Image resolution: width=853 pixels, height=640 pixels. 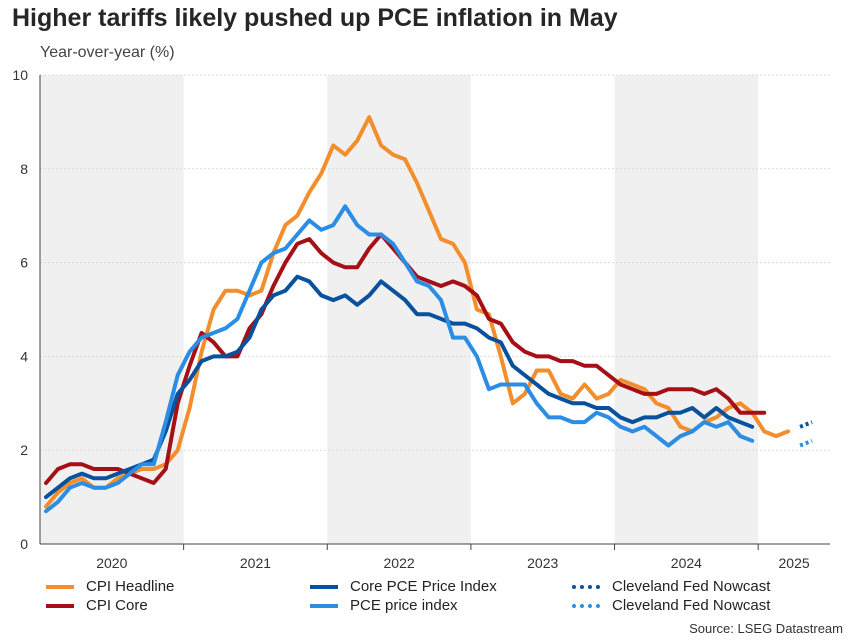 What do you see at coordinates (20, 309) in the screenshot?
I see `y-tick-labels: 0 2 4 6 8 10` at bounding box center [20, 309].